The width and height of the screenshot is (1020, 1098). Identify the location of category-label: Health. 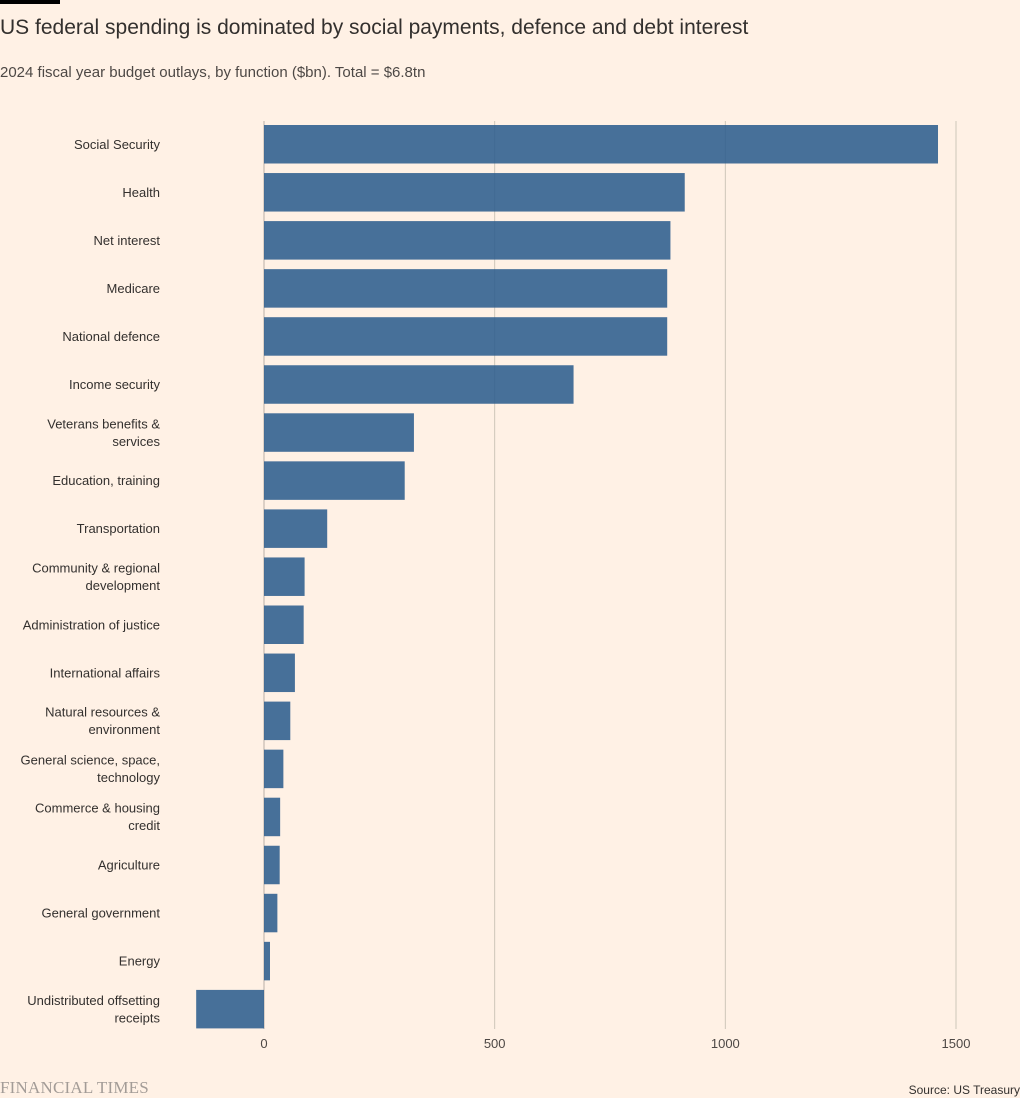
(141, 192).